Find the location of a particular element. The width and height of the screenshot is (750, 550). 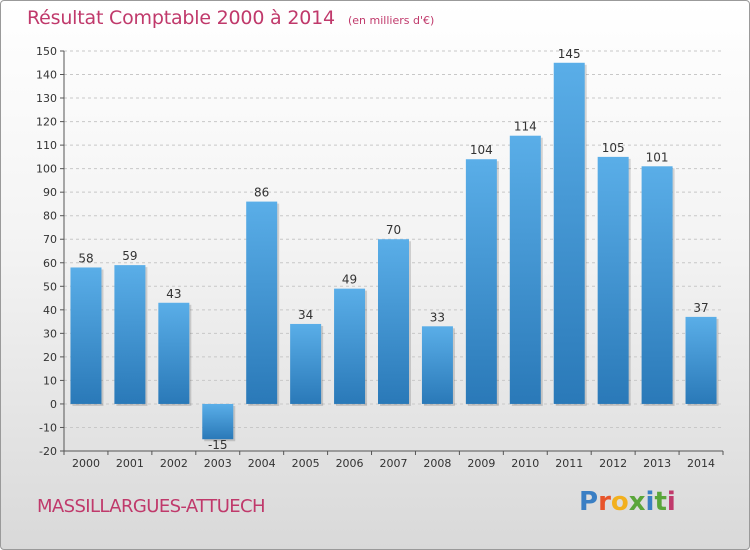

x-tick-label: 2013 is located at coordinates (657, 463).